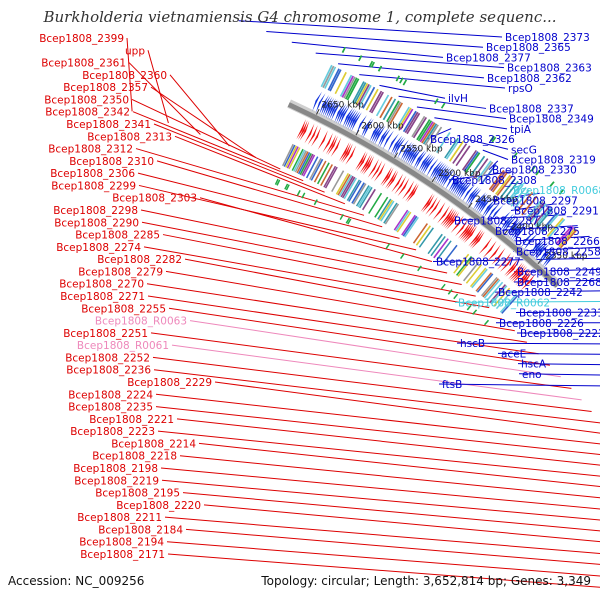  Describe the element at coordinates (115, 469) in the screenshot. I see `left-gene-label: Bcep1808_2198` at that location.